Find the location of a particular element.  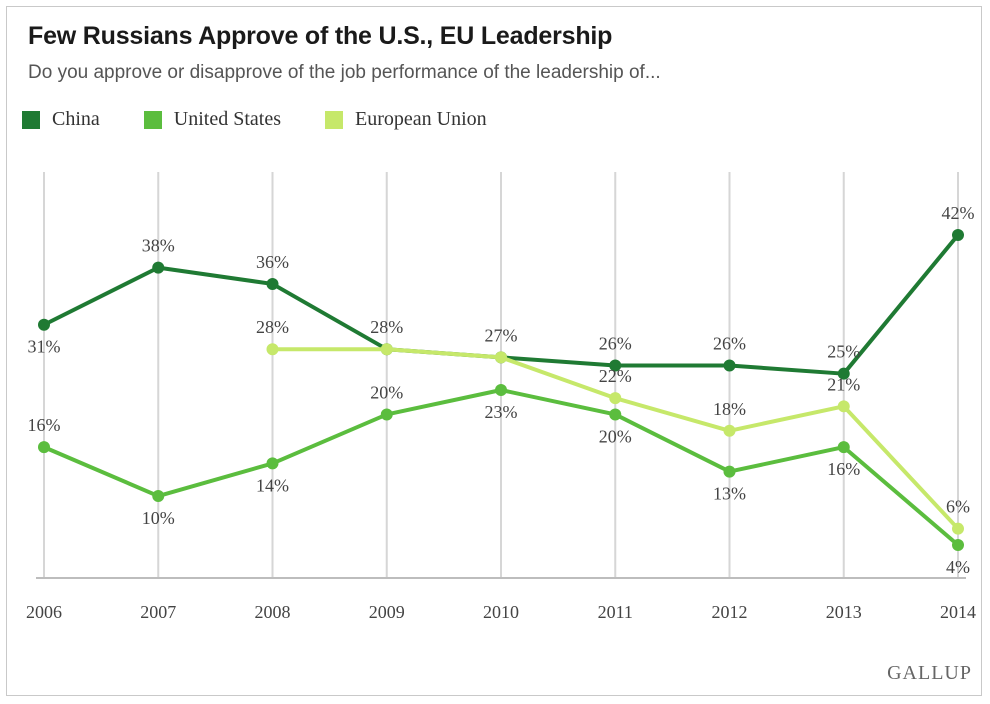

data-point-european-union-2013 is located at coordinates (843, 406).